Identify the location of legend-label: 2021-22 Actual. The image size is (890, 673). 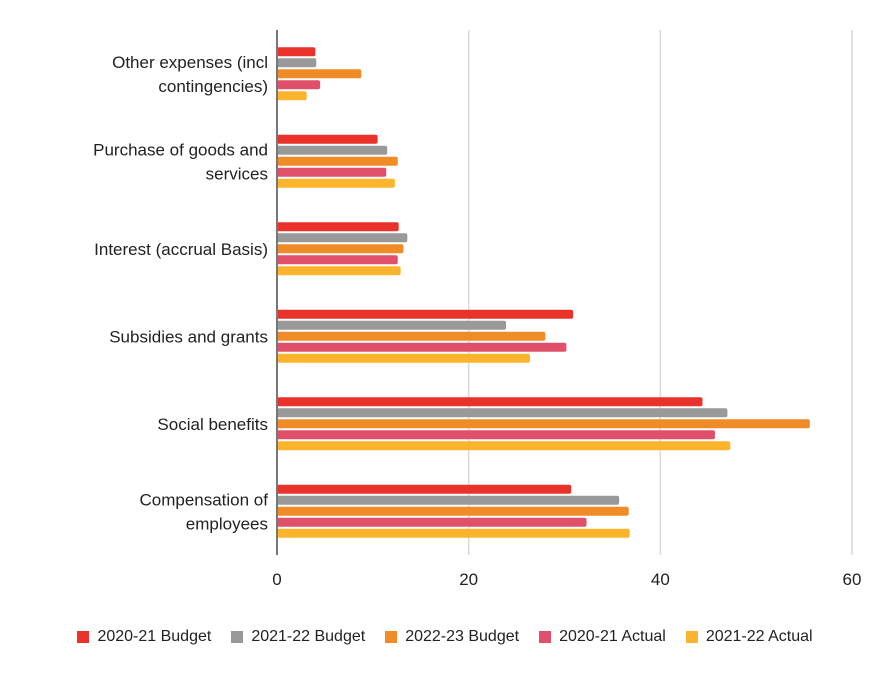
(759, 636).